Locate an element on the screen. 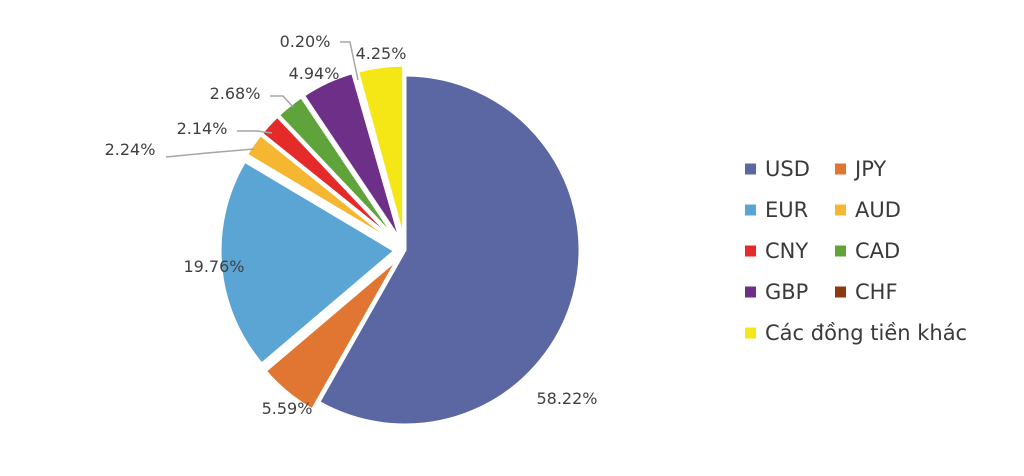 The image size is (1024, 476). data-label-jpy: 5.59% is located at coordinates (287, 408).